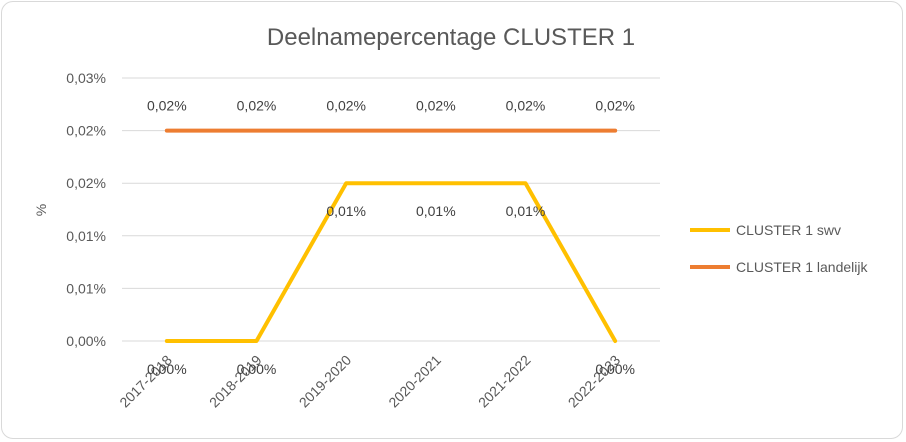 Image resolution: width=906 pixels, height=442 pixels. Describe the element at coordinates (451, 37) in the screenshot. I see `chart-title: Deelnamepercentage CLUSTER 1` at that location.